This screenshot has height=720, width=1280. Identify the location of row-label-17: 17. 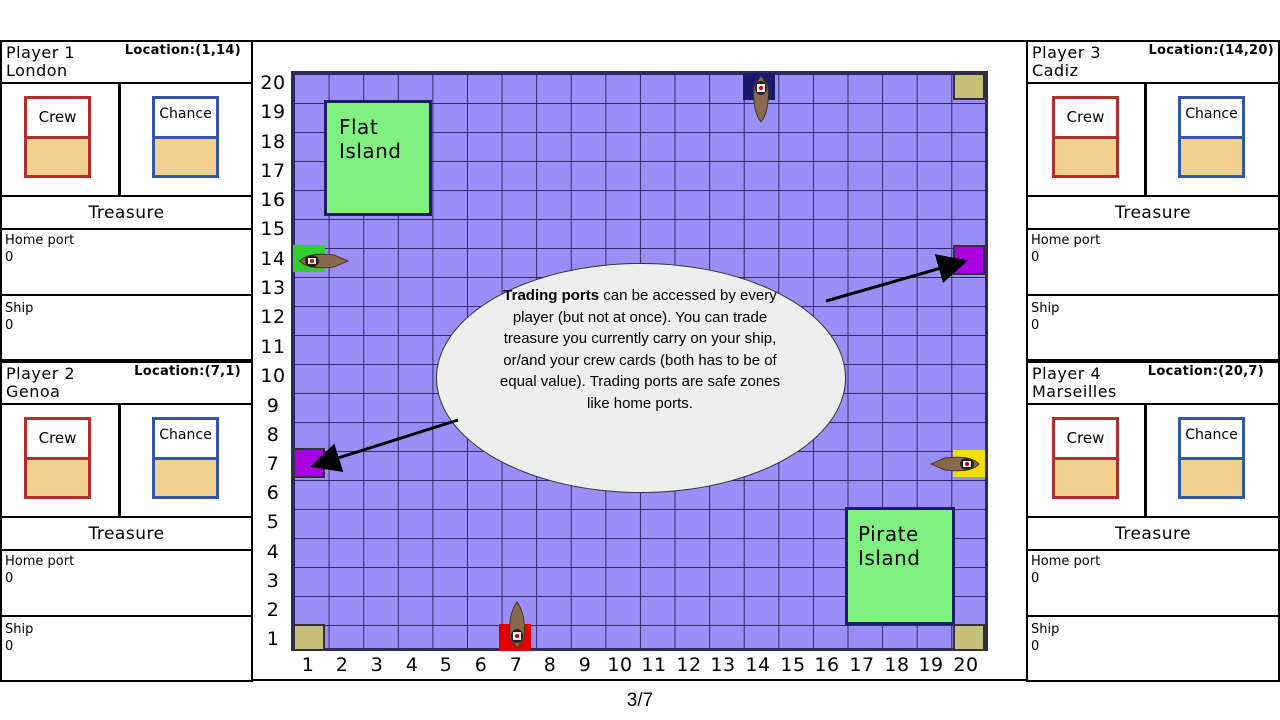
(273, 171).